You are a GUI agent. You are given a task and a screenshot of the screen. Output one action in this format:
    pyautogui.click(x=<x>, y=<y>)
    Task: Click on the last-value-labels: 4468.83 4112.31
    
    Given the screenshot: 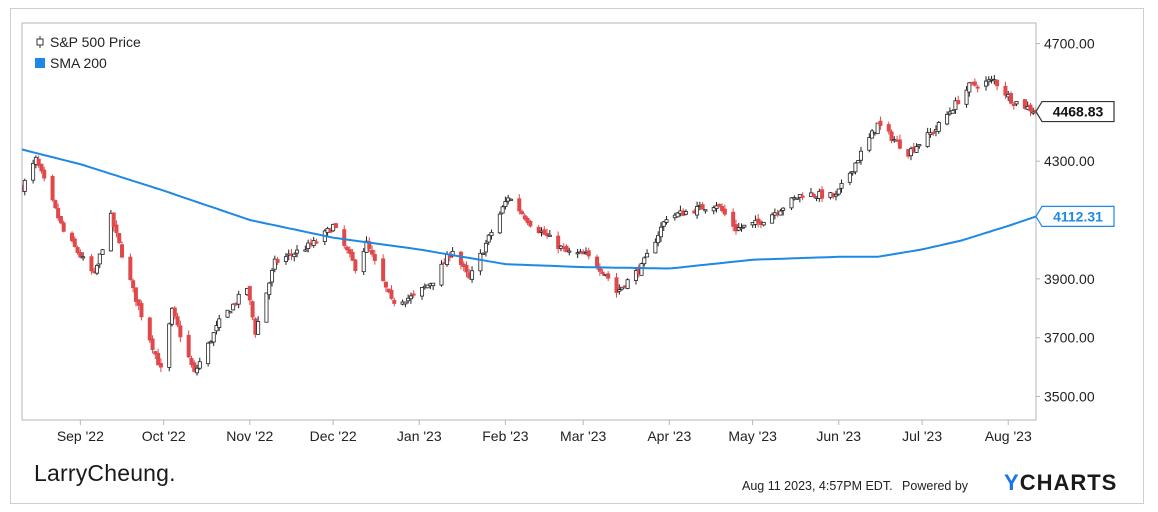 What is the action you would take?
    pyautogui.click(x=1075, y=164)
    